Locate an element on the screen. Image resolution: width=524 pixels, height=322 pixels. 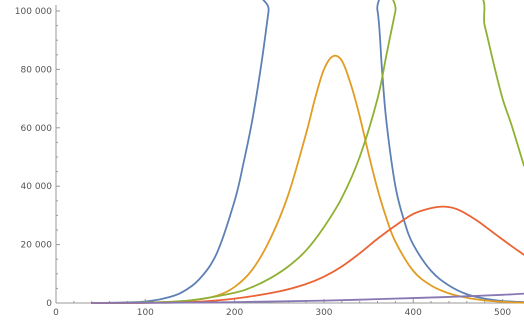
x-tick-label: 100 is located at coordinates (145, 313).